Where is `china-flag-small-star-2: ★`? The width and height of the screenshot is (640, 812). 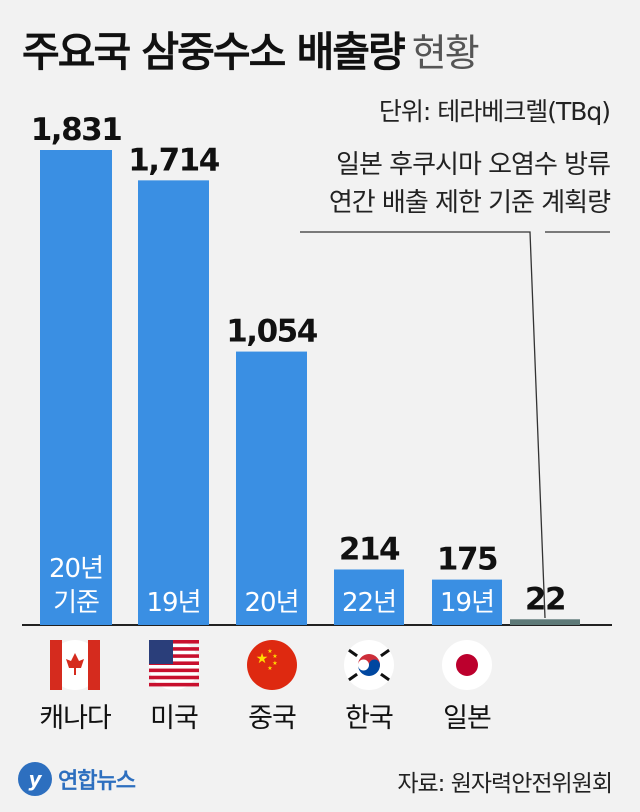
china-flag-small-star-2: ★ is located at coordinates (274, 663).